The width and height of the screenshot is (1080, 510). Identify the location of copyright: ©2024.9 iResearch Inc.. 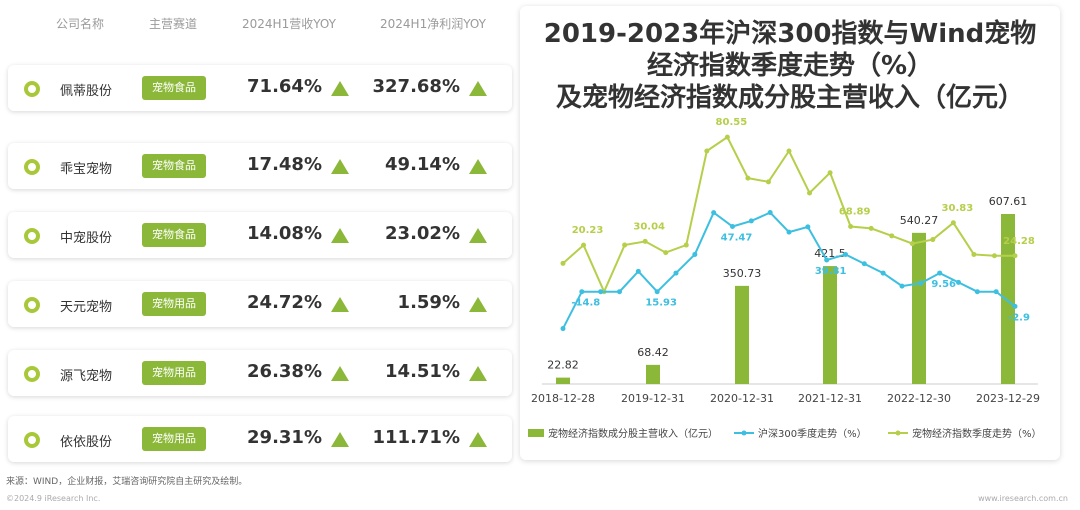
(53, 498).